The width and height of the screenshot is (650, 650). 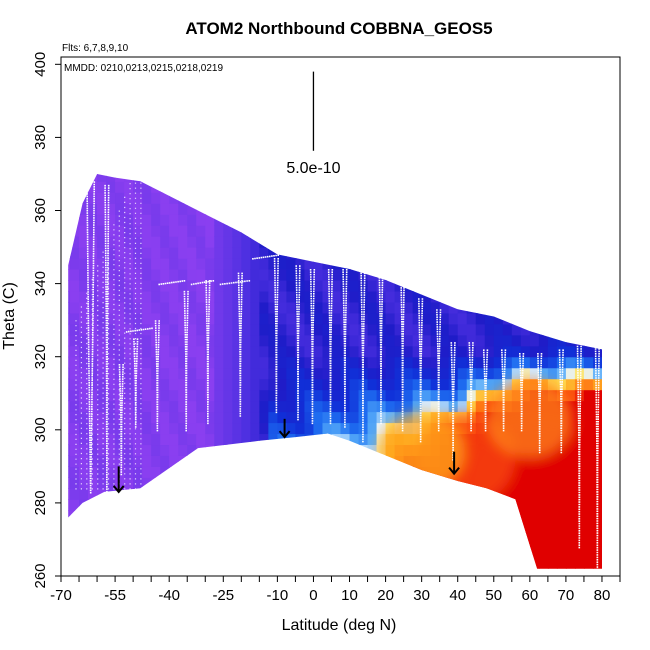 I want to click on arrow-markers, so click(x=286, y=456).